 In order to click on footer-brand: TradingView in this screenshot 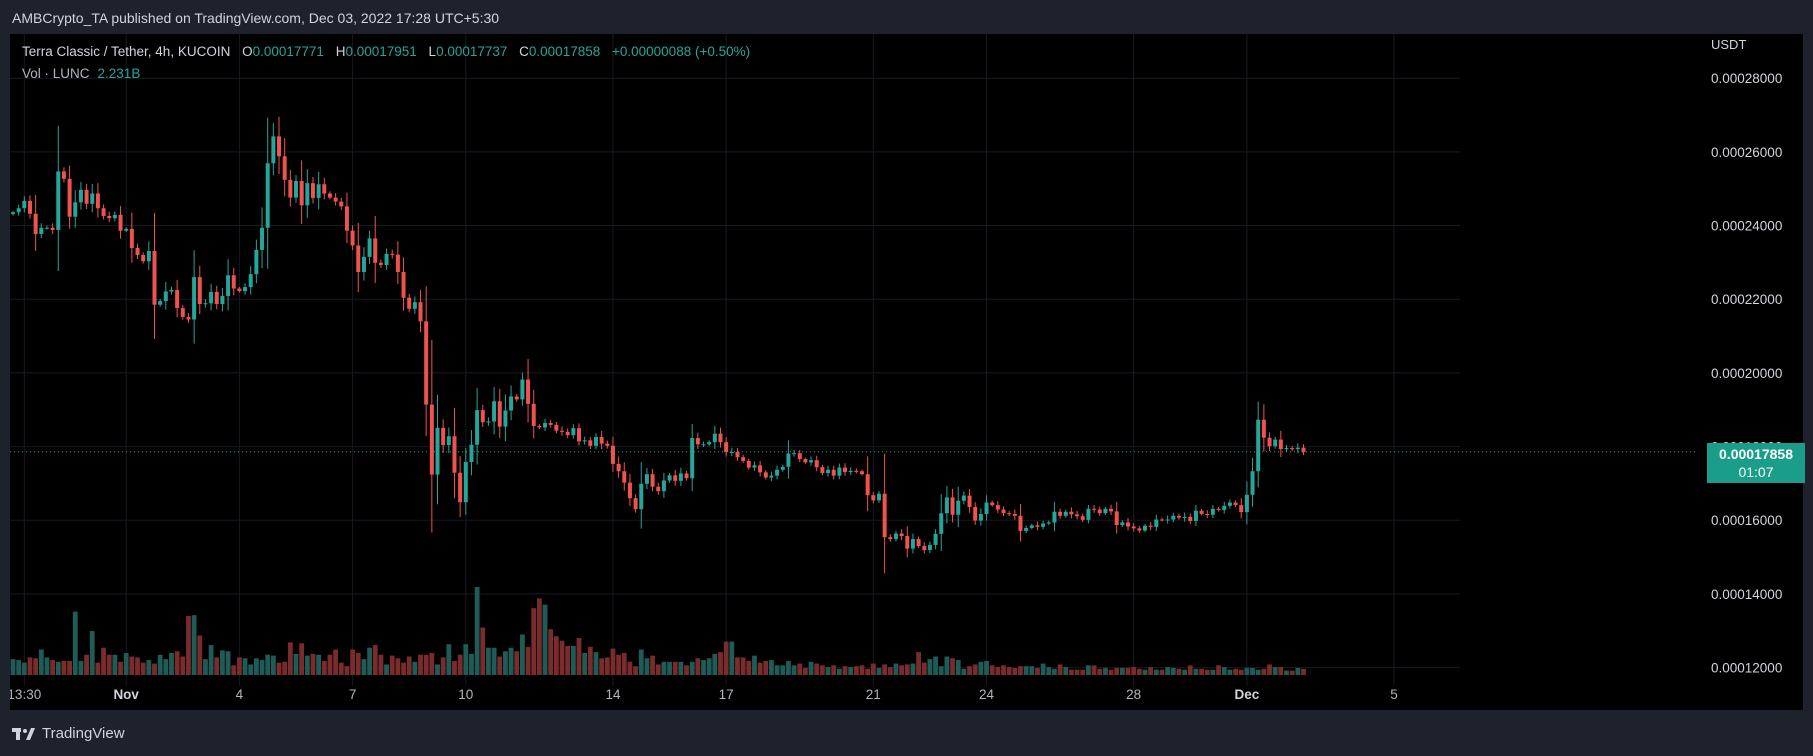, I will do `click(68, 733)`.